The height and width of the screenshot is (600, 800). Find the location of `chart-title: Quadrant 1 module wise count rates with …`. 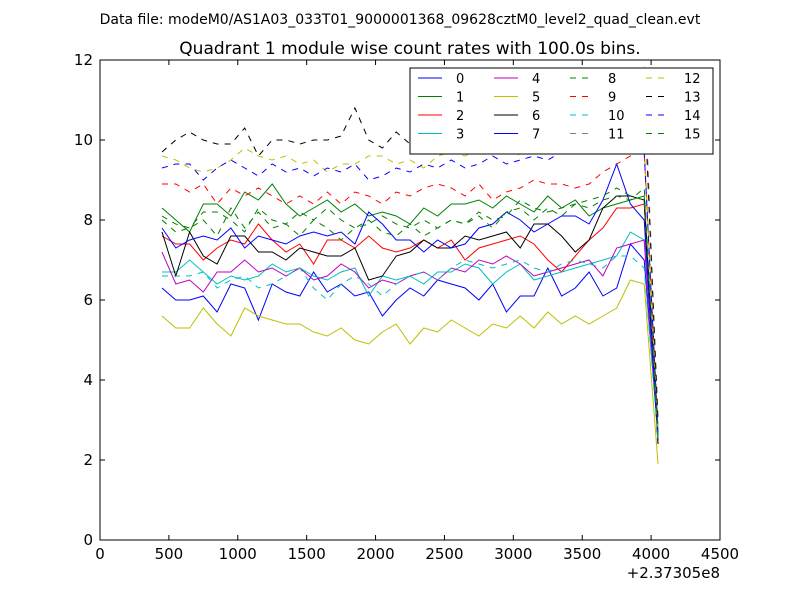

chart-title: Quadrant 1 module wise count rates with … is located at coordinates (409, 49).